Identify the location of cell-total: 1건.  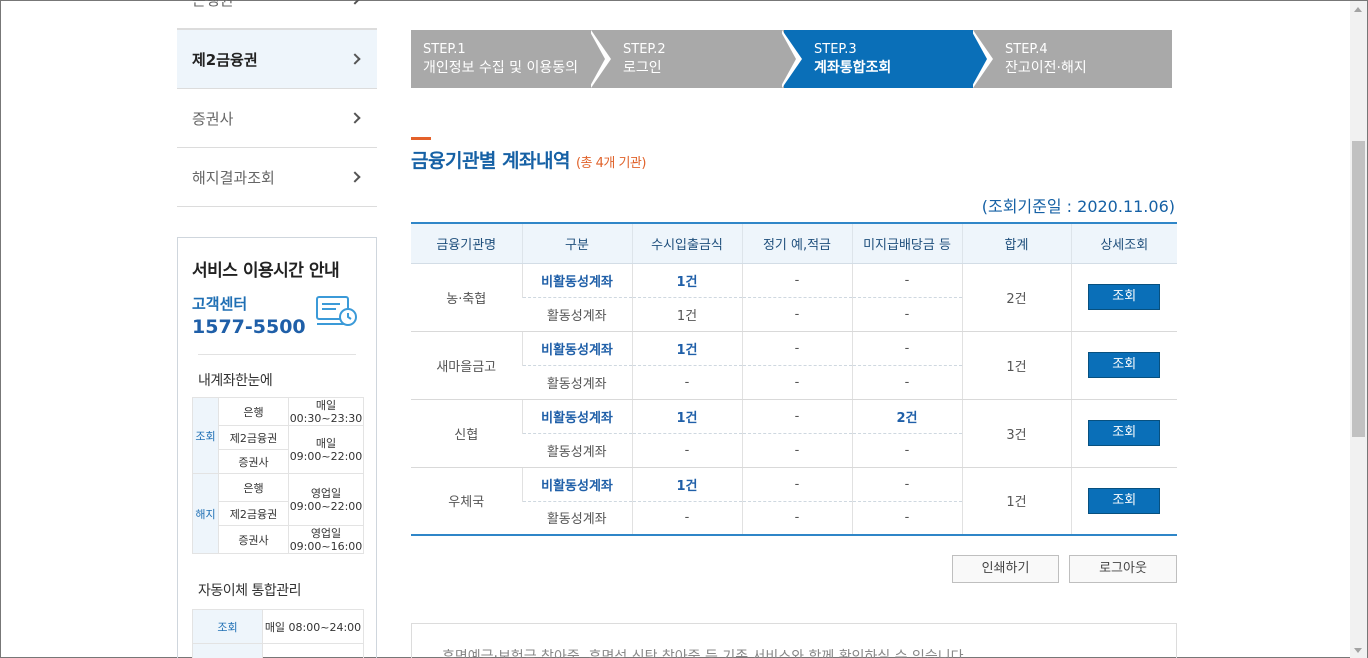
(1016, 365).